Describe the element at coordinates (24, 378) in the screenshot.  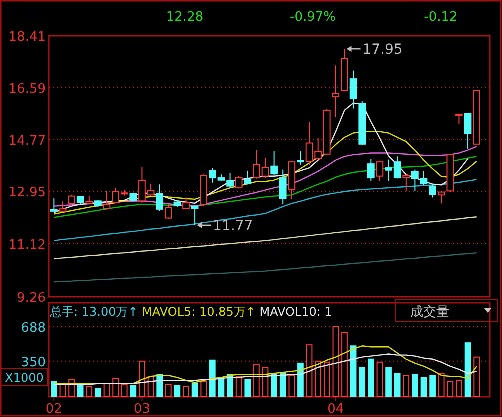
I see `y-axis-title: X1000` at that location.